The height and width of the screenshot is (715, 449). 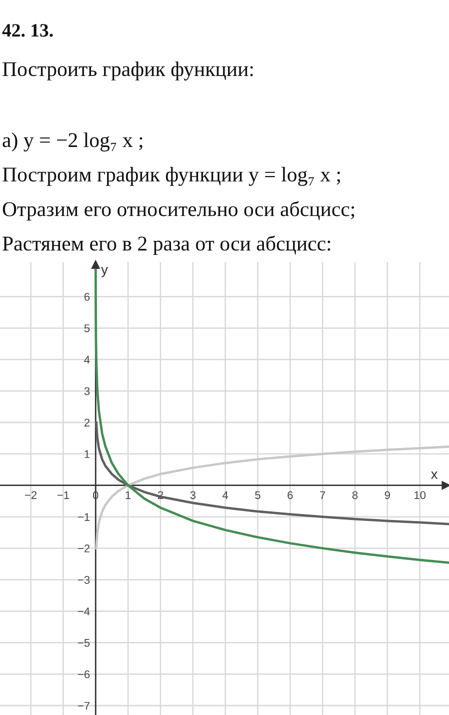 I want to click on y-tick-label: −3, so click(x=84, y=580).